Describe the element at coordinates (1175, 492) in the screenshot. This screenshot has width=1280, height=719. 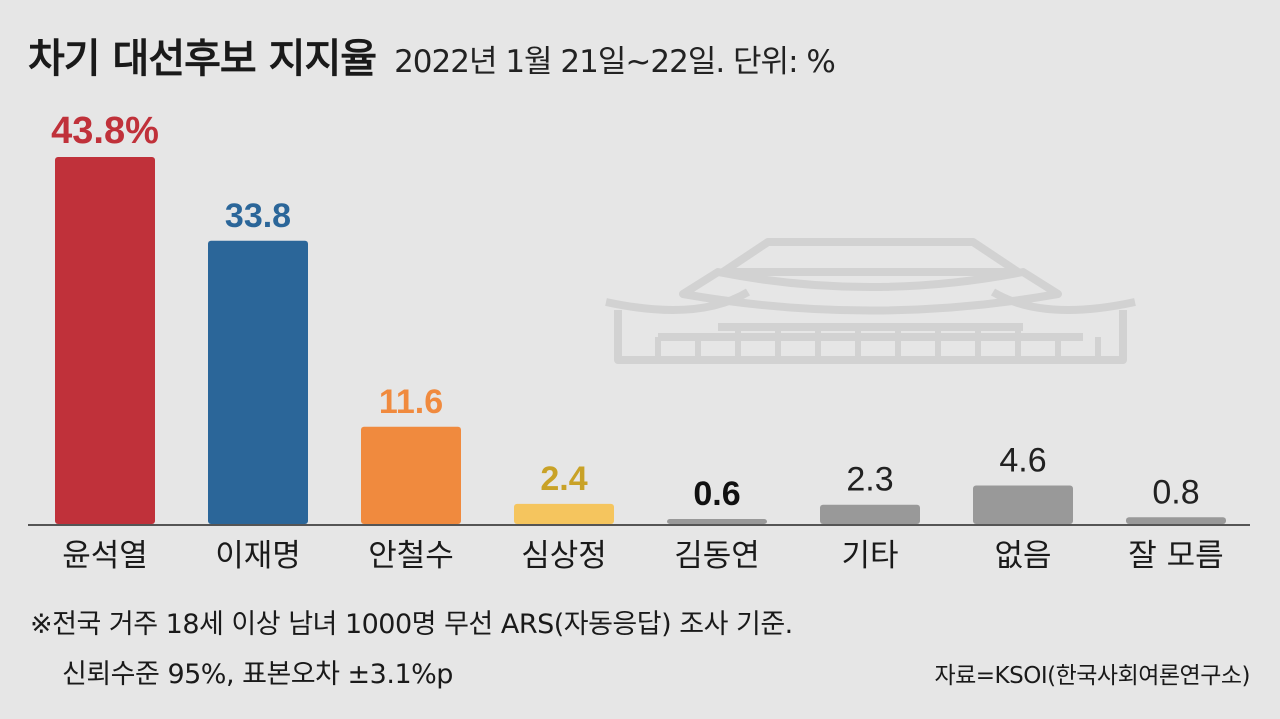
I see `value-label-7: 0.8` at that location.